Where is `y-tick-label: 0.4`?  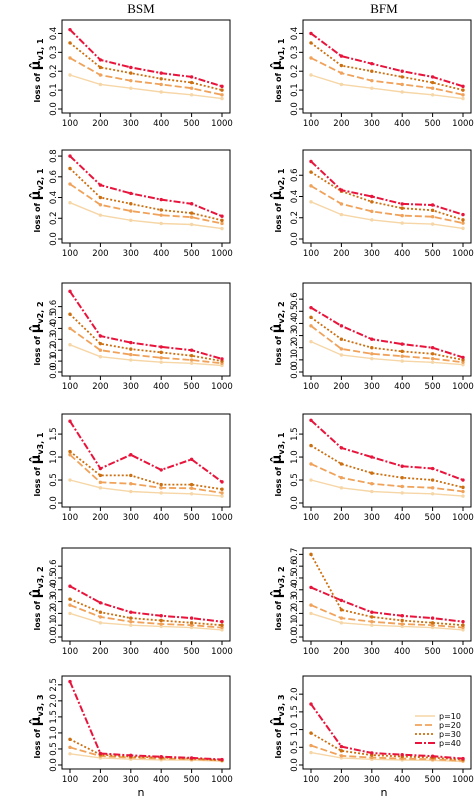
y-tick-label: 0.4 is located at coordinates (295, 197).